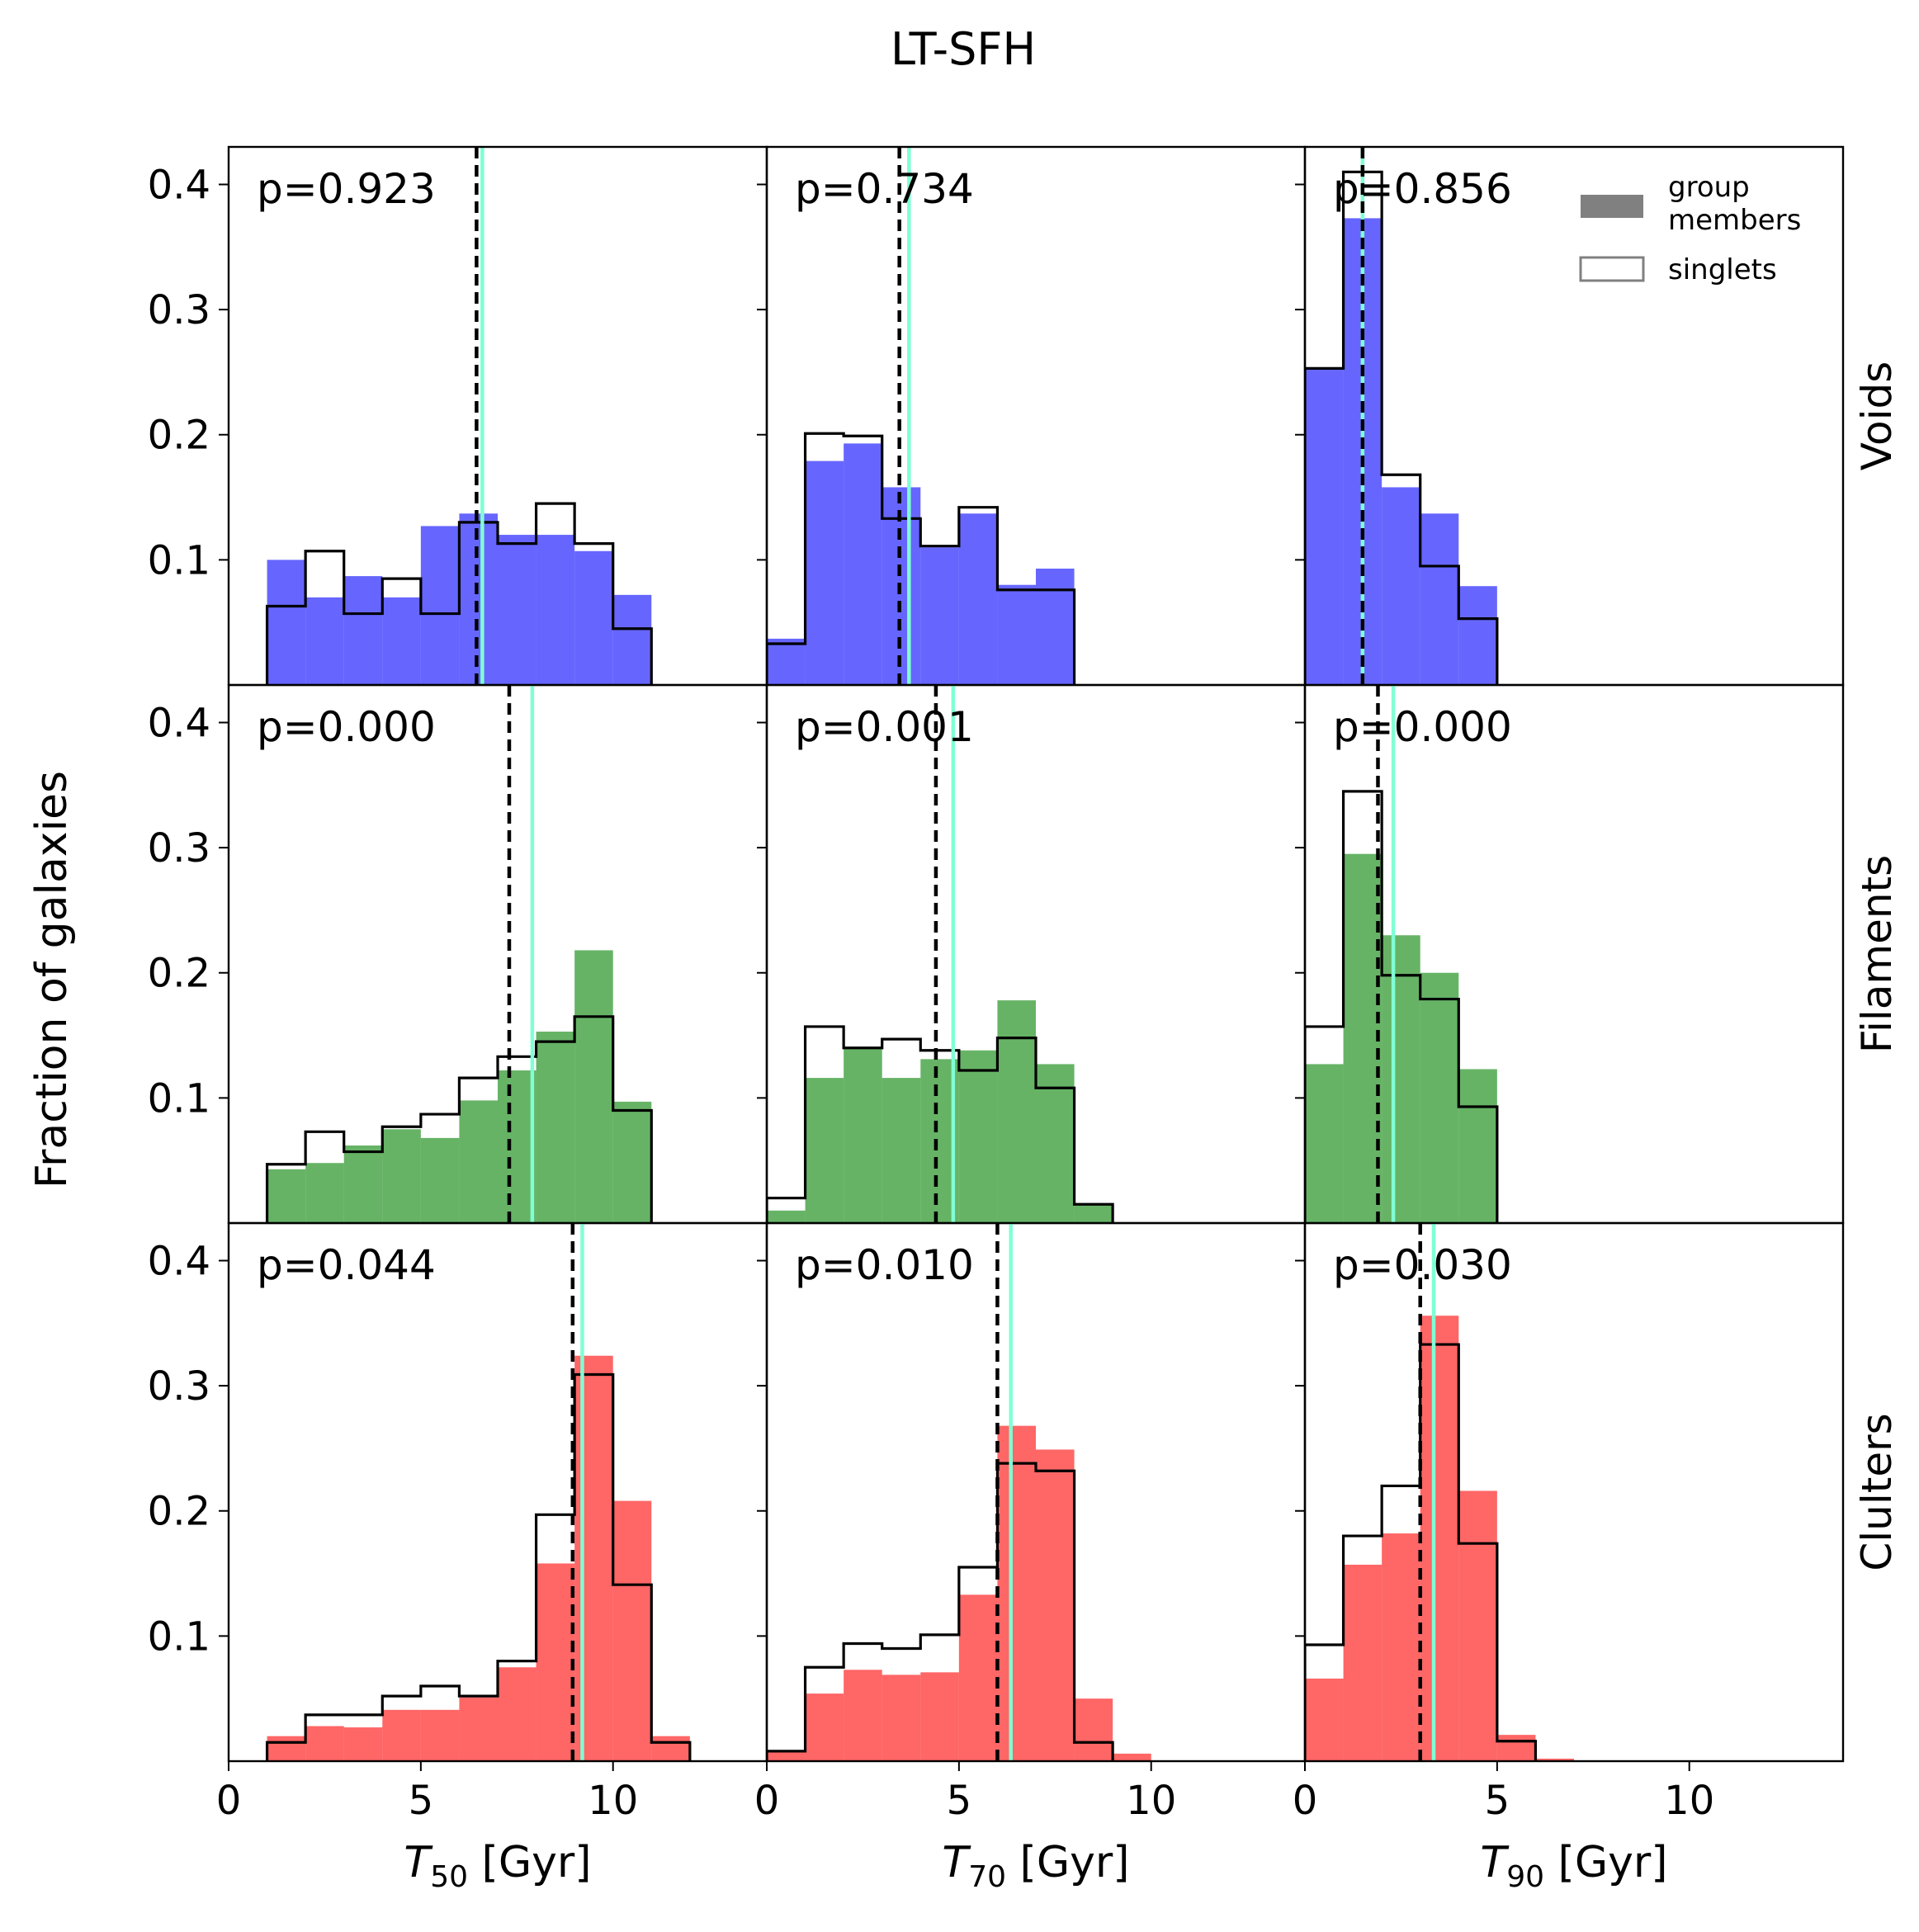  I want to click on legend-filled-label: members, so click(1734, 220).